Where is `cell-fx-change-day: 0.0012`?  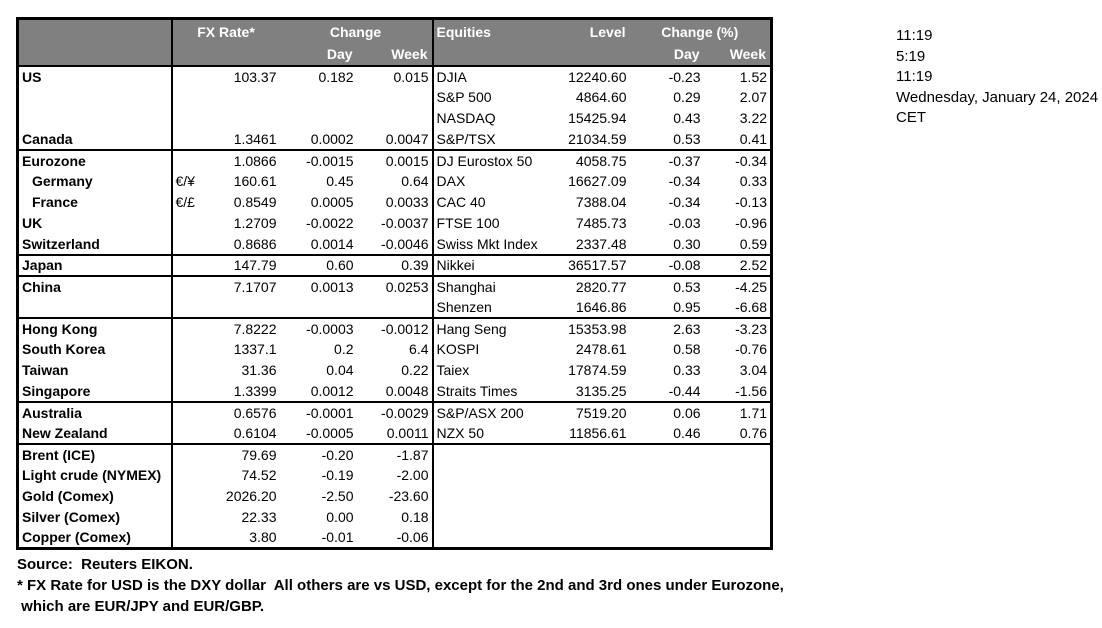 cell-fx-change-day: 0.0012 is located at coordinates (332, 390).